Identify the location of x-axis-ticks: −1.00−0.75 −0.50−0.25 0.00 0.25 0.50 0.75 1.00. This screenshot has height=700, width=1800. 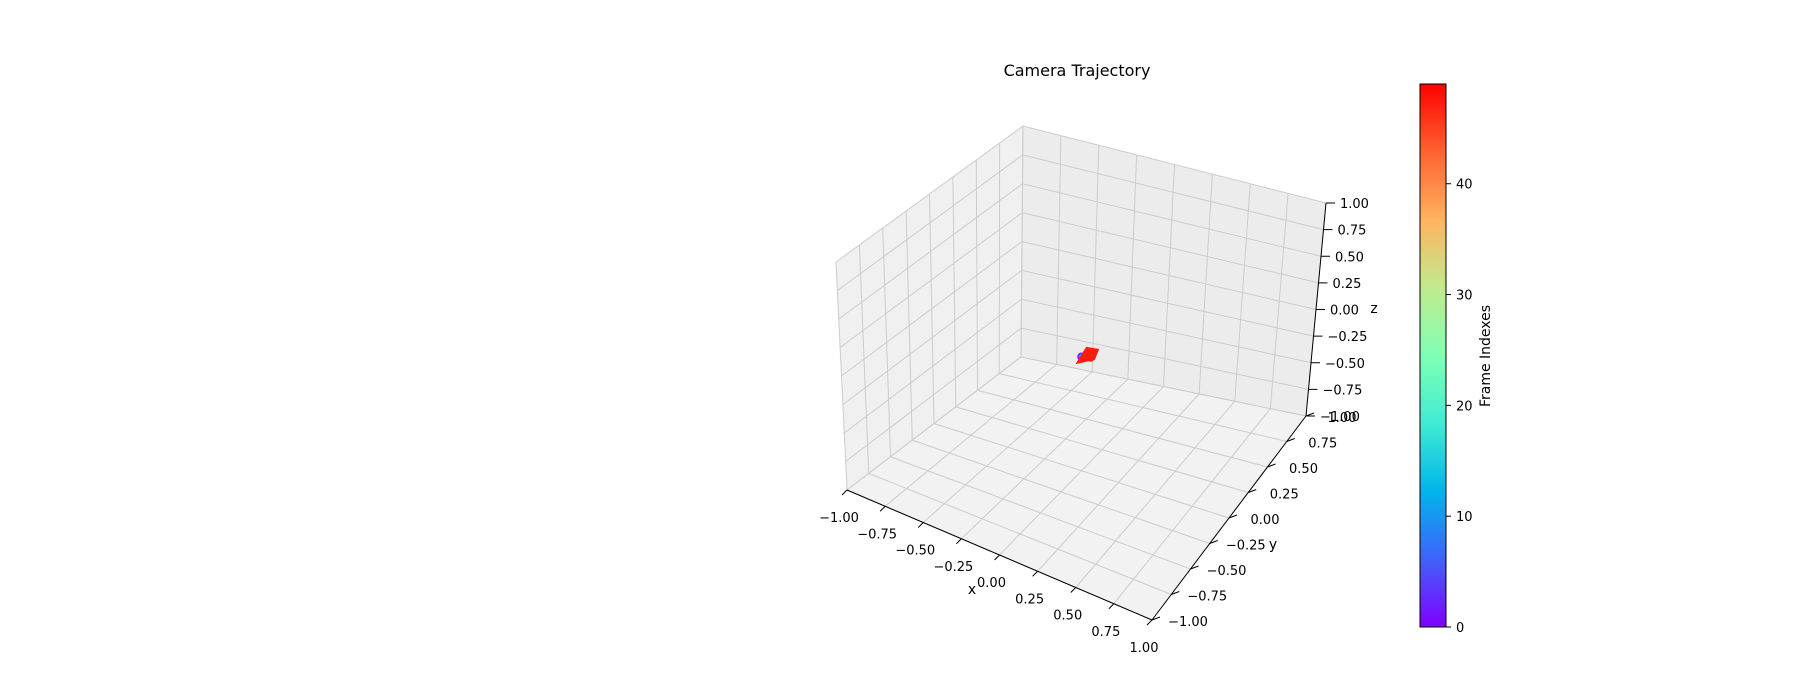
(989, 572).